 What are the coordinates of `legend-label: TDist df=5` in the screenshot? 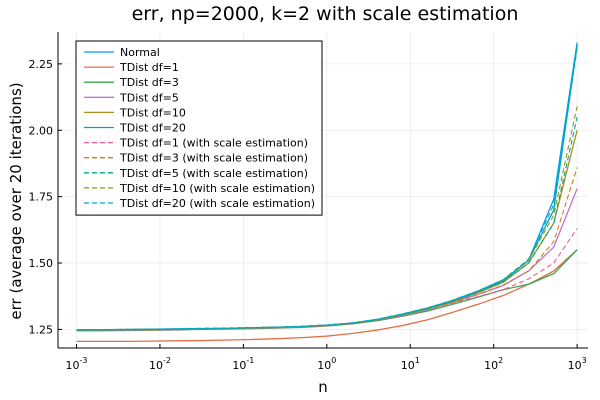 It's located at (149, 97).